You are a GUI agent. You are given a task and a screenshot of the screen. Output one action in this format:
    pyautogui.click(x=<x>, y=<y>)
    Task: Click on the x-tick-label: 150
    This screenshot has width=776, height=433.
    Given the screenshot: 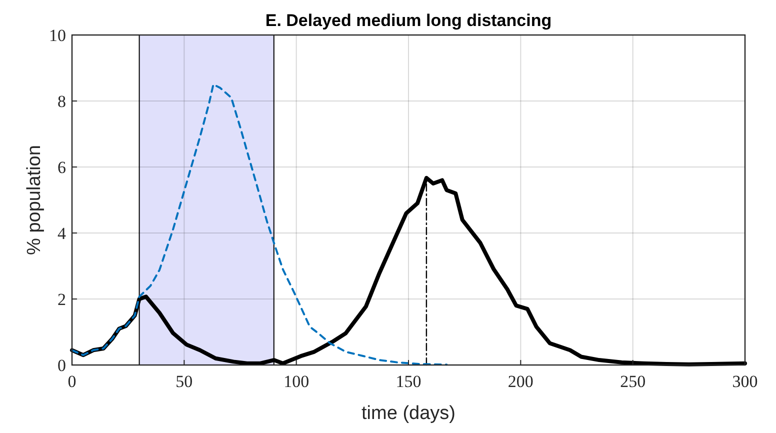 What is the action you would take?
    pyautogui.click(x=409, y=381)
    